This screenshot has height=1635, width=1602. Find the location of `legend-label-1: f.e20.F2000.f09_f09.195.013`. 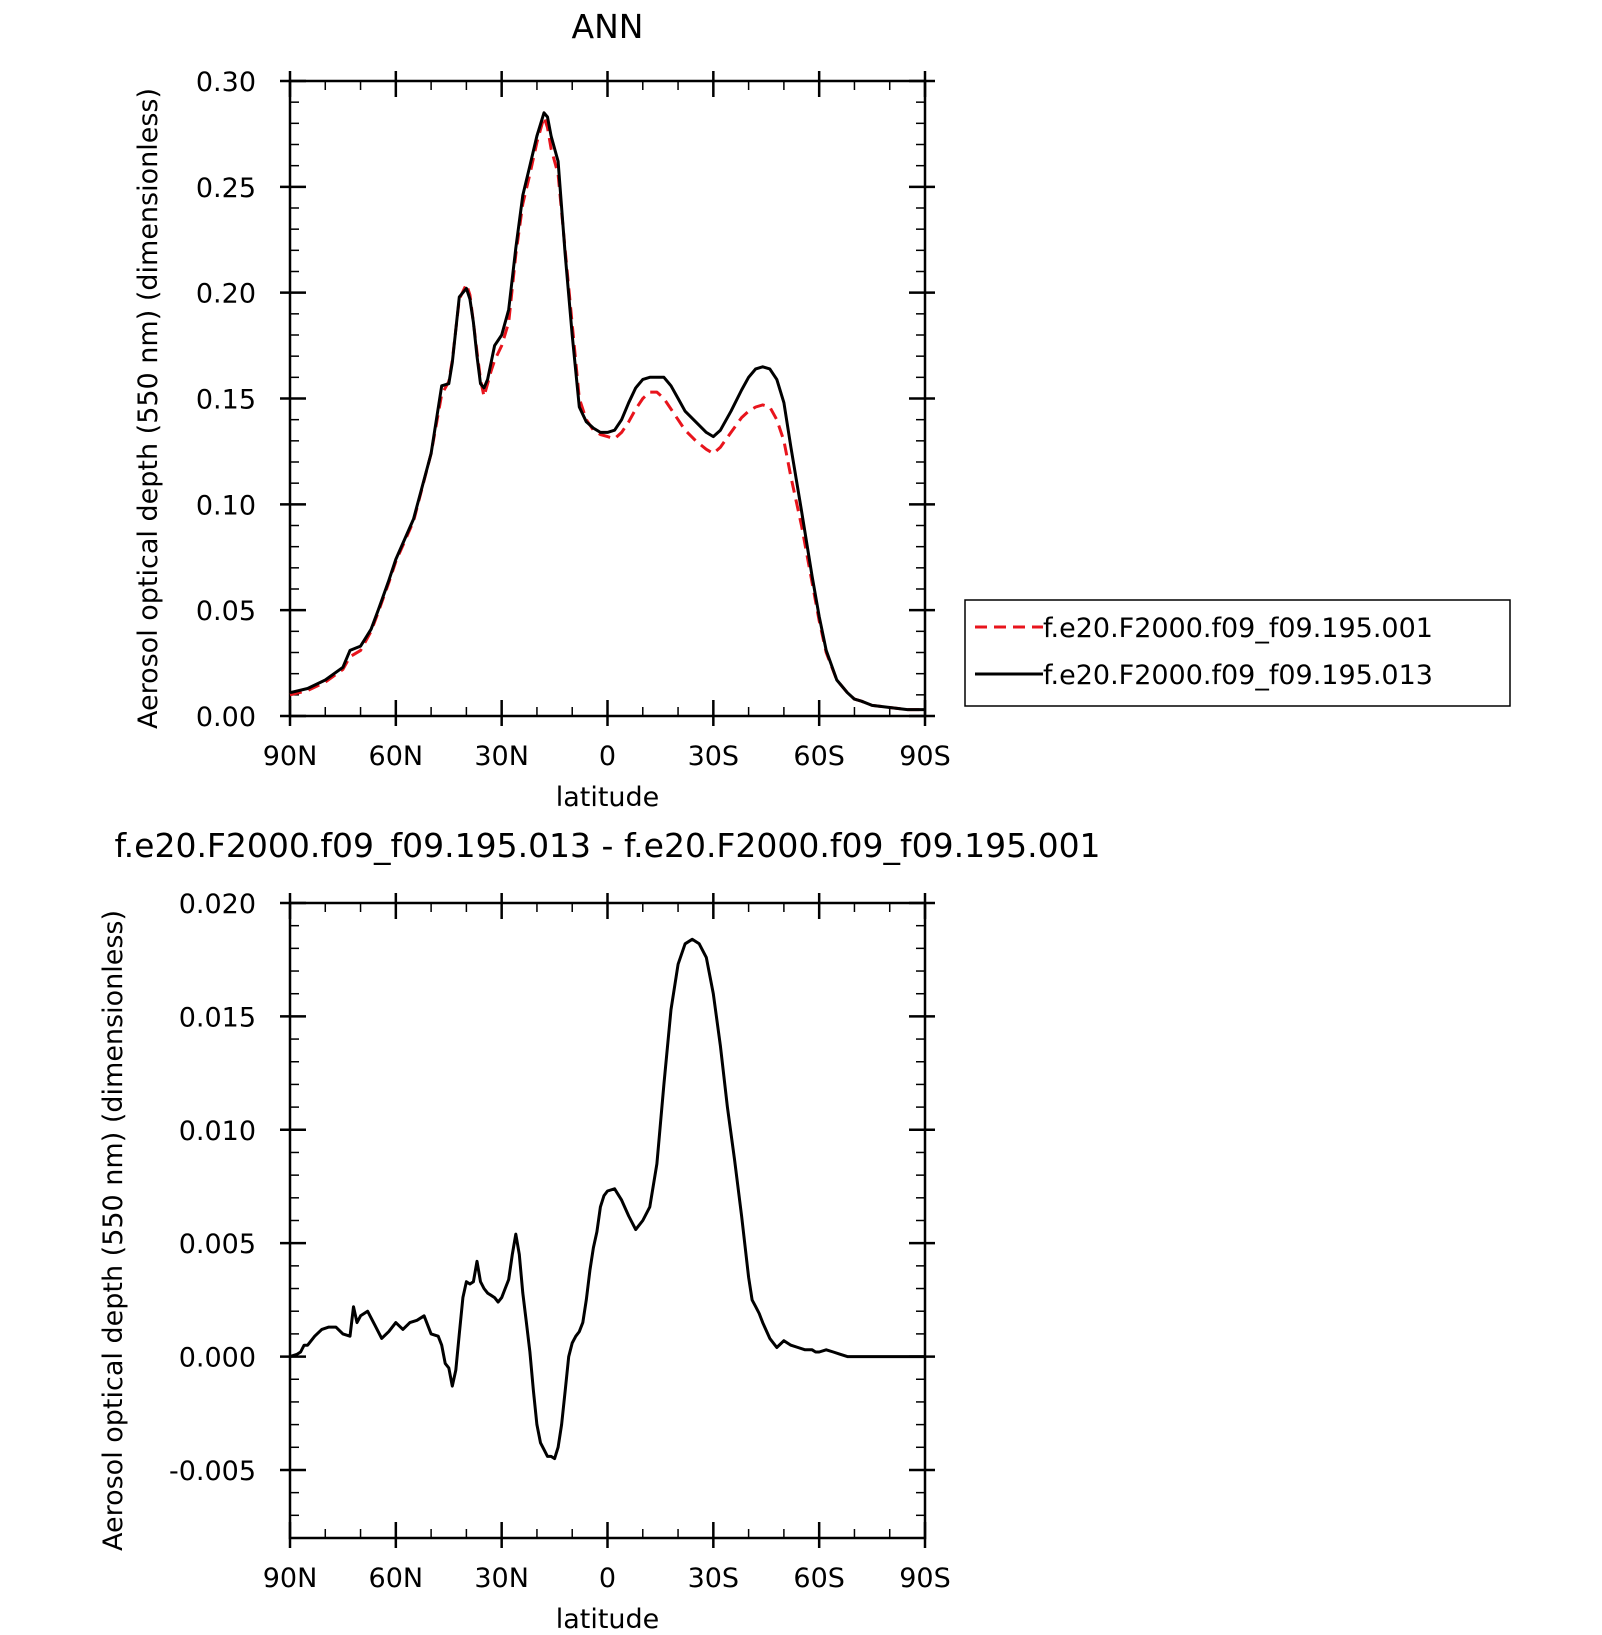

legend-label-1: f.e20.F2000.f09_f09.195.013 is located at coordinates (1238, 675).